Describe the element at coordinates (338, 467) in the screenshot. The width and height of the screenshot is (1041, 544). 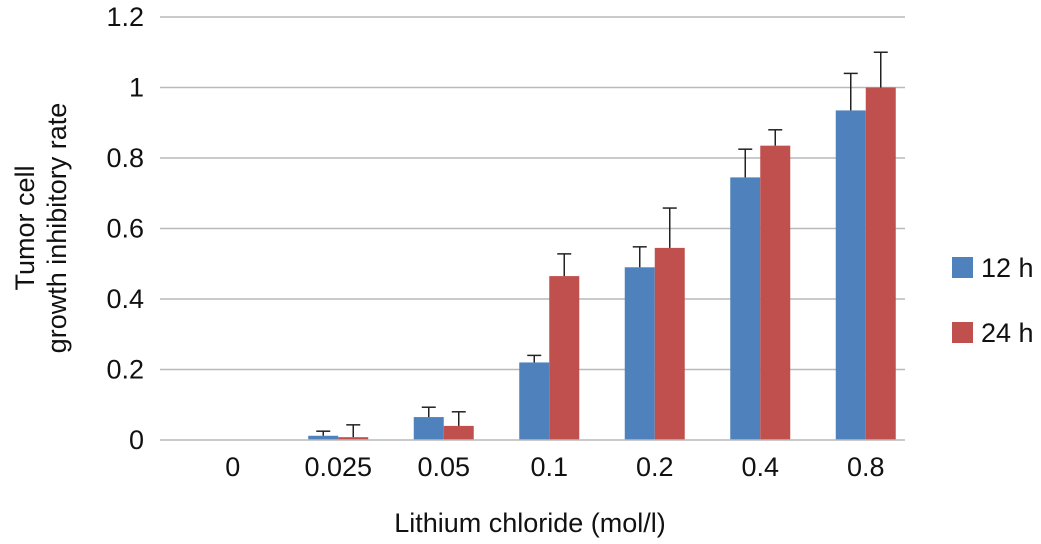
I see `x-tick-label: 0.025` at that location.